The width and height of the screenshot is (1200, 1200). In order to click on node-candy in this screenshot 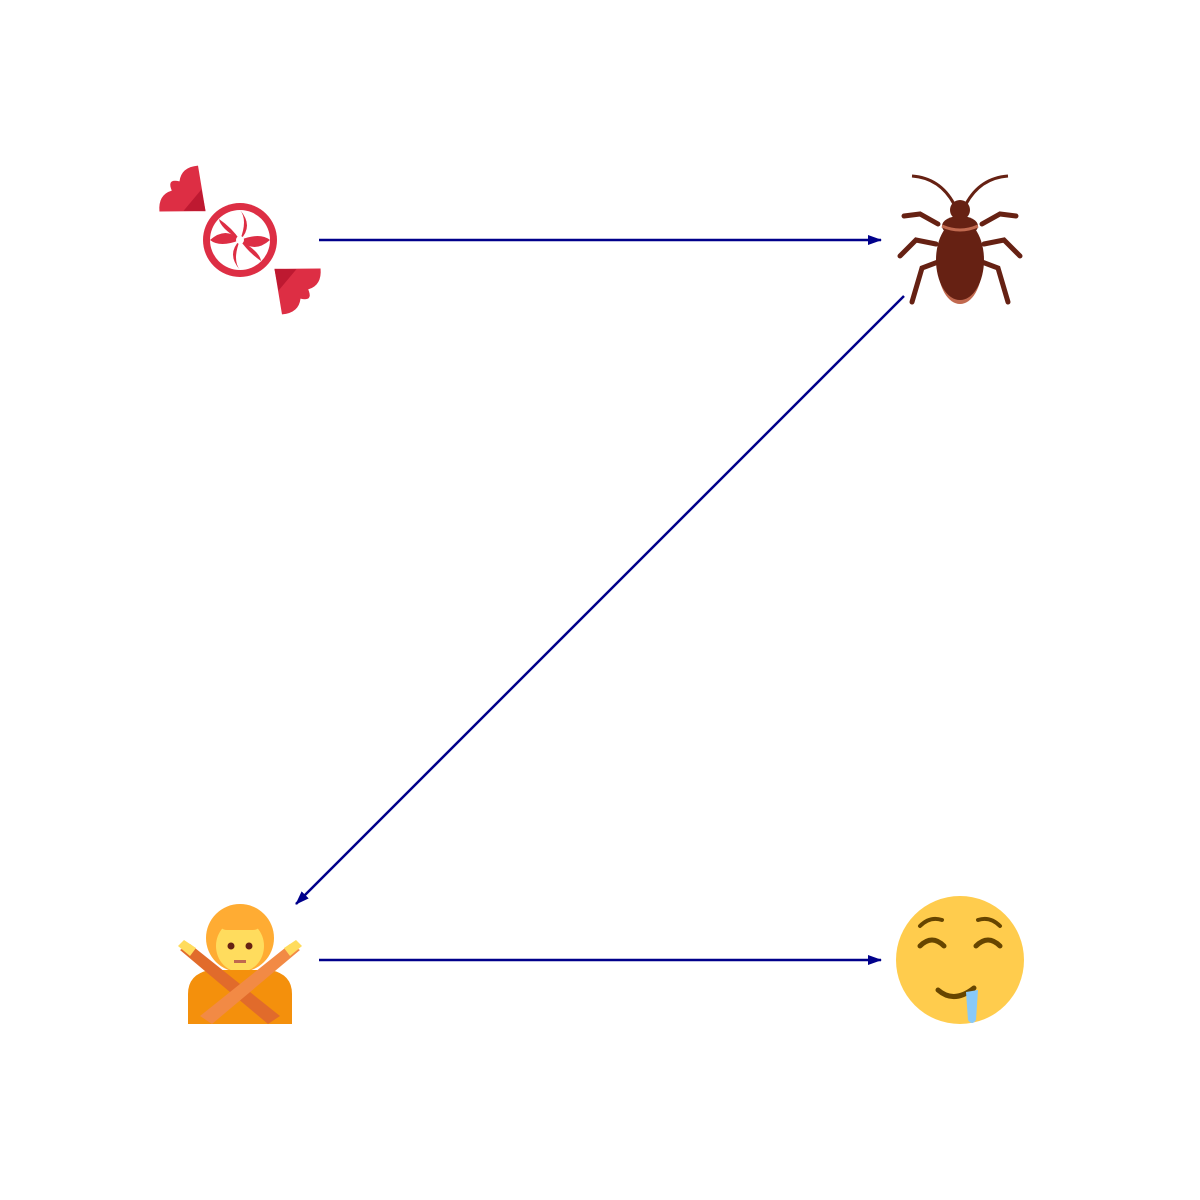, I will do `click(240, 240)`.